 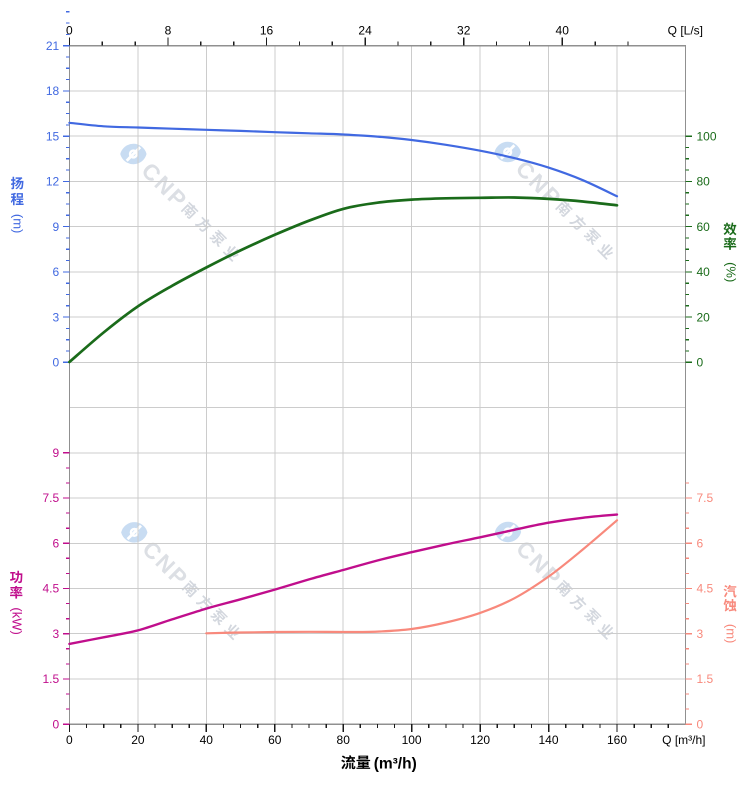 I want to click on svg-text: 16, so click(x=267, y=31).